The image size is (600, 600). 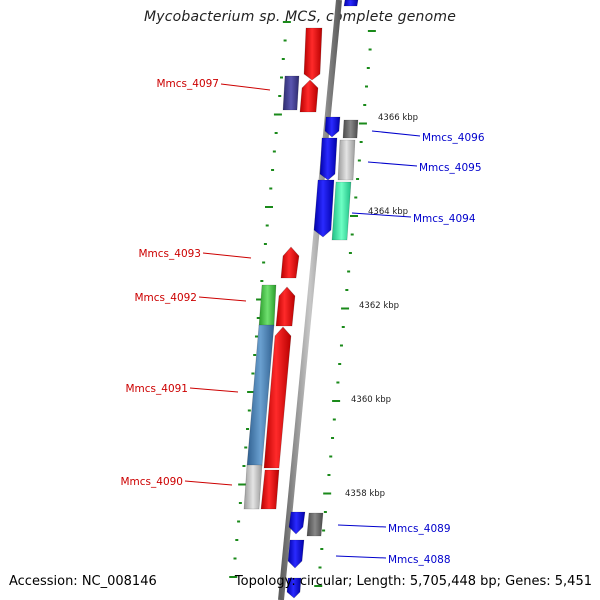 I want to click on gene-label: Mmcs_4097, so click(x=187, y=84).